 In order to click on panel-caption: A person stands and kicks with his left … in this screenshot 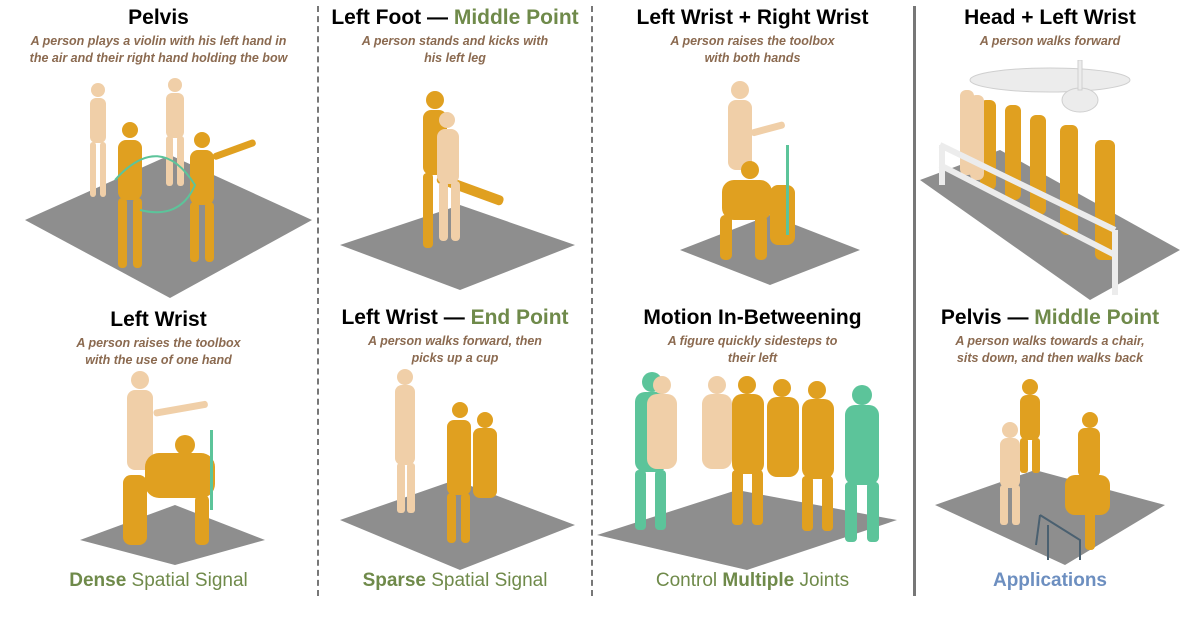, I will do `click(455, 49)`.